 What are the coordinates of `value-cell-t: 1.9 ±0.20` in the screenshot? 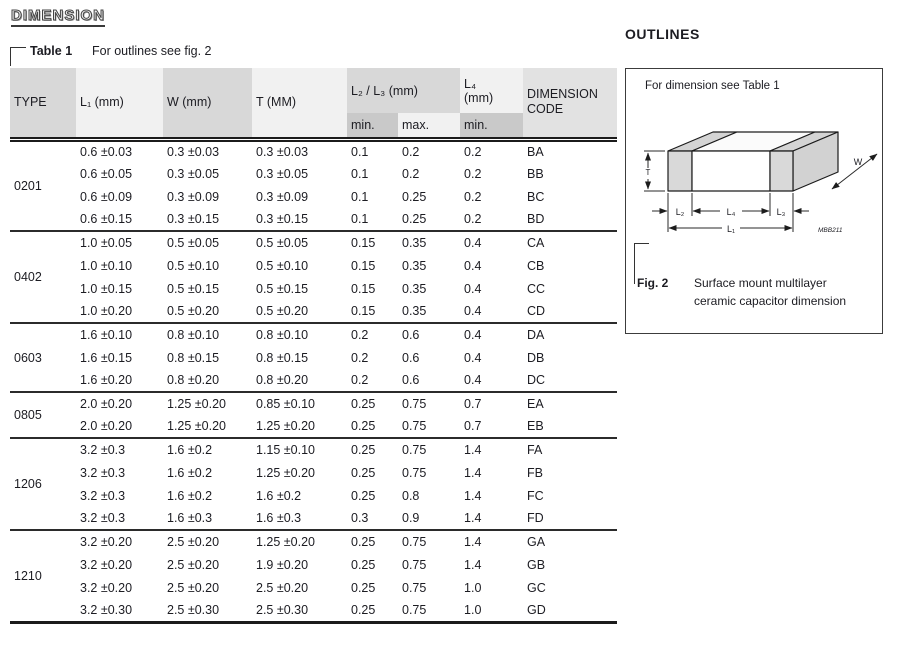 It's located at (299, 564).